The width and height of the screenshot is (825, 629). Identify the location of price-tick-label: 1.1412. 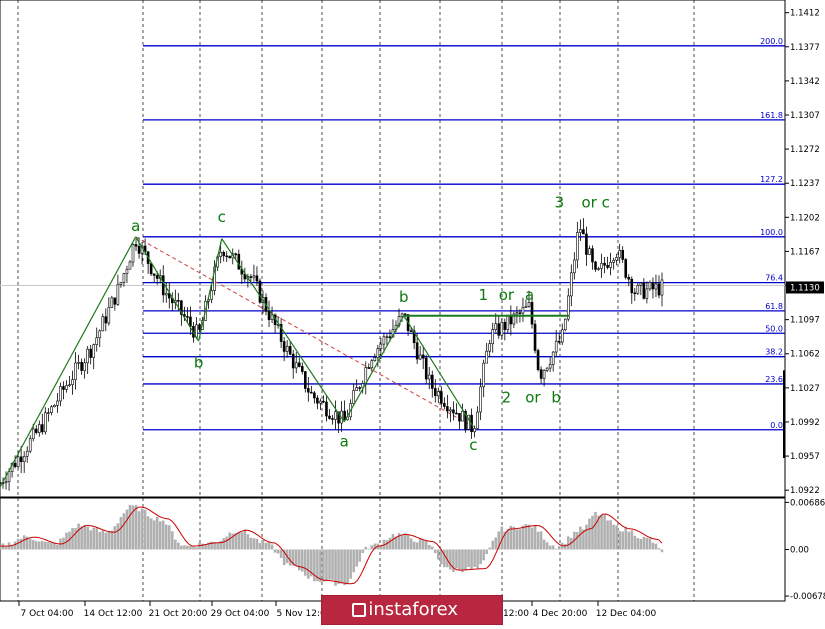
(805, 14).